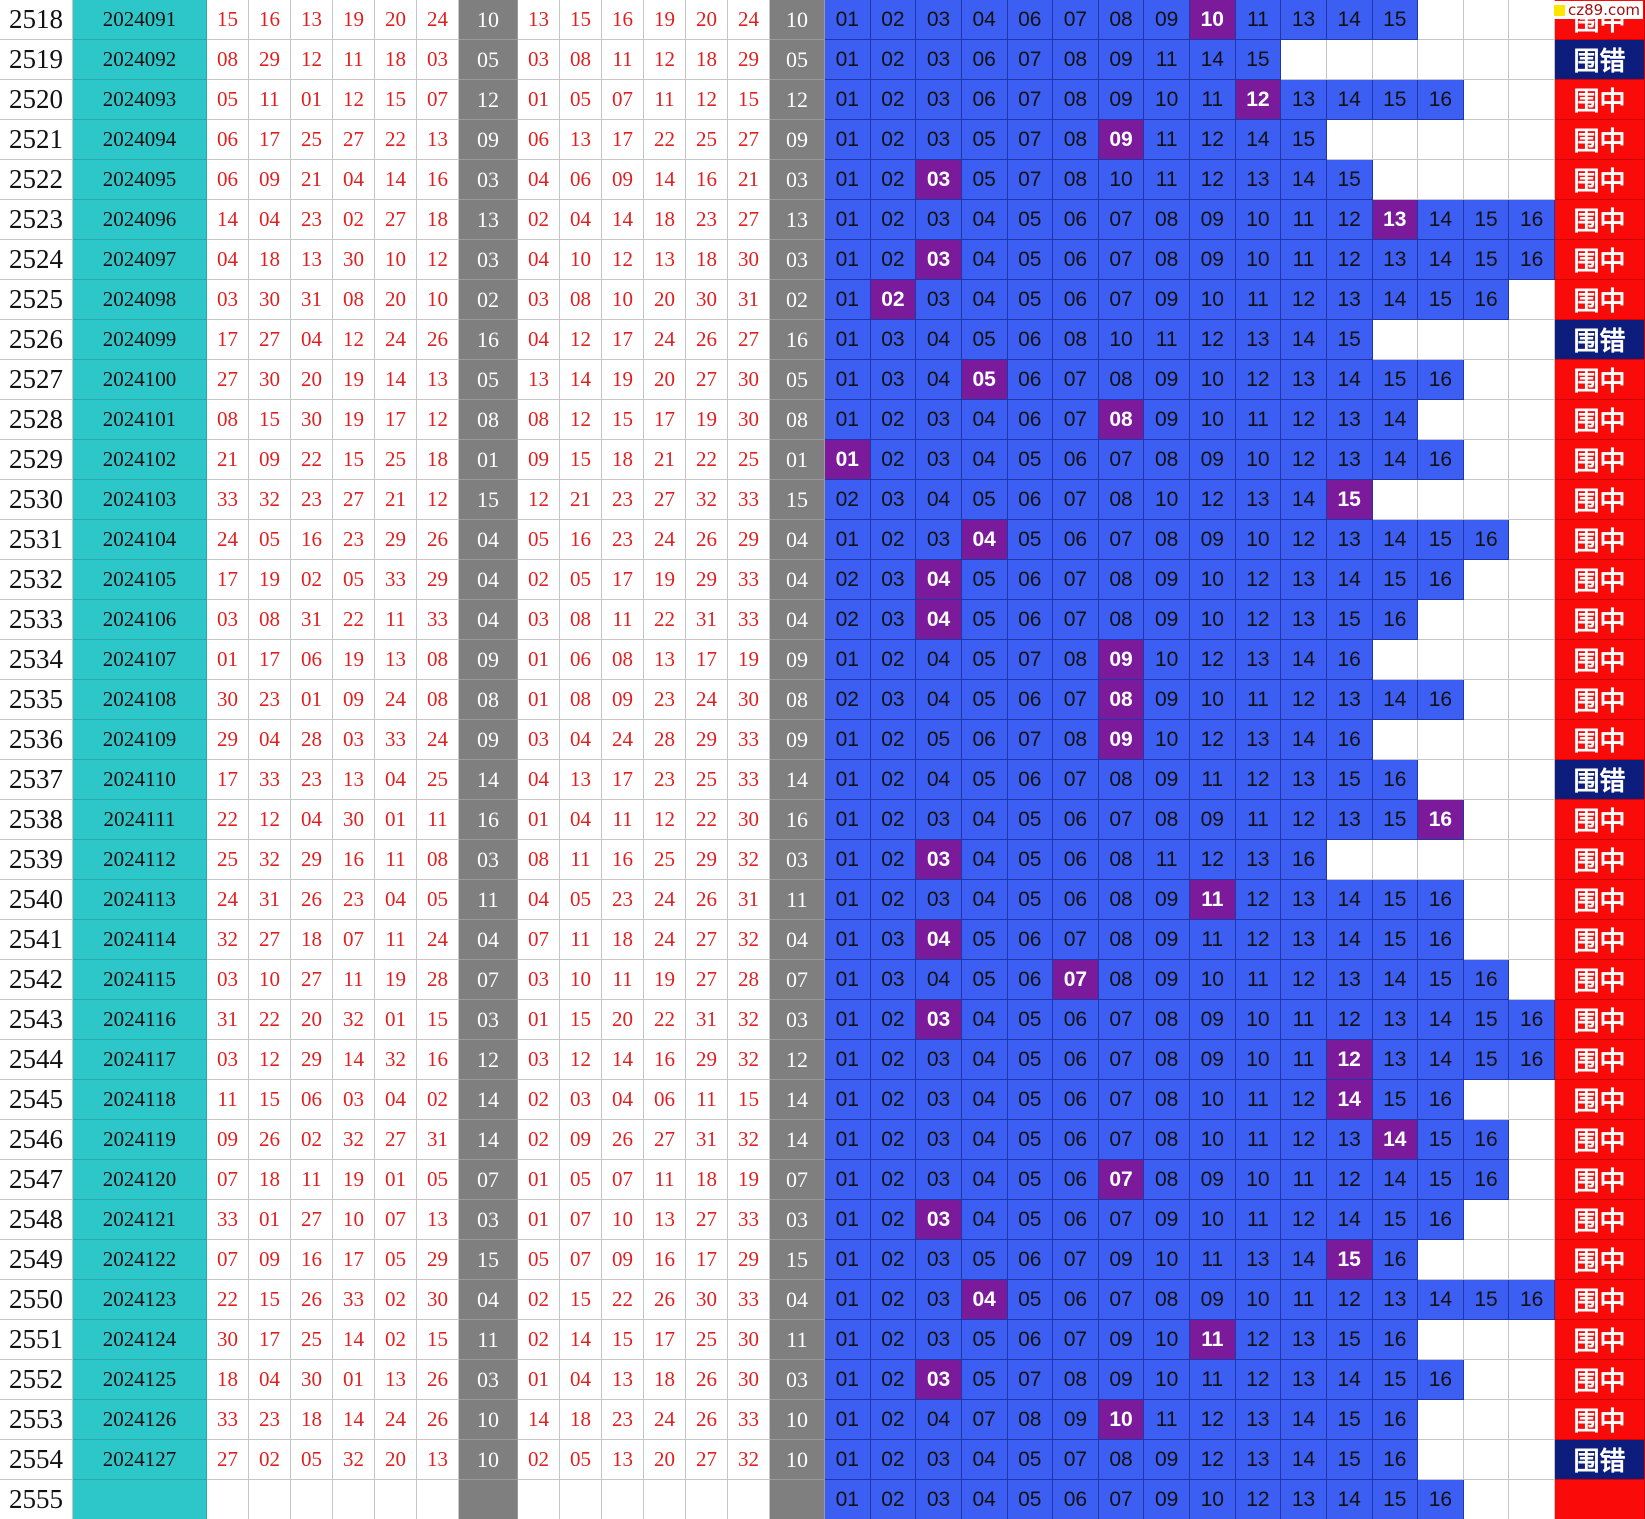 The image size is (1645, 1519). What do you see at coordinates (36, 540) in the screenshot?
I see `row-number: 2531` at bounding box center [36, 540].